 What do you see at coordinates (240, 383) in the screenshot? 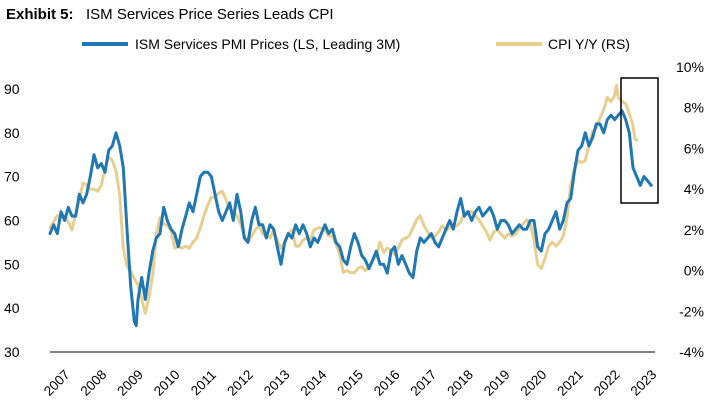
I see `x-tick-label: 2012` at bounding box center [240, 383].